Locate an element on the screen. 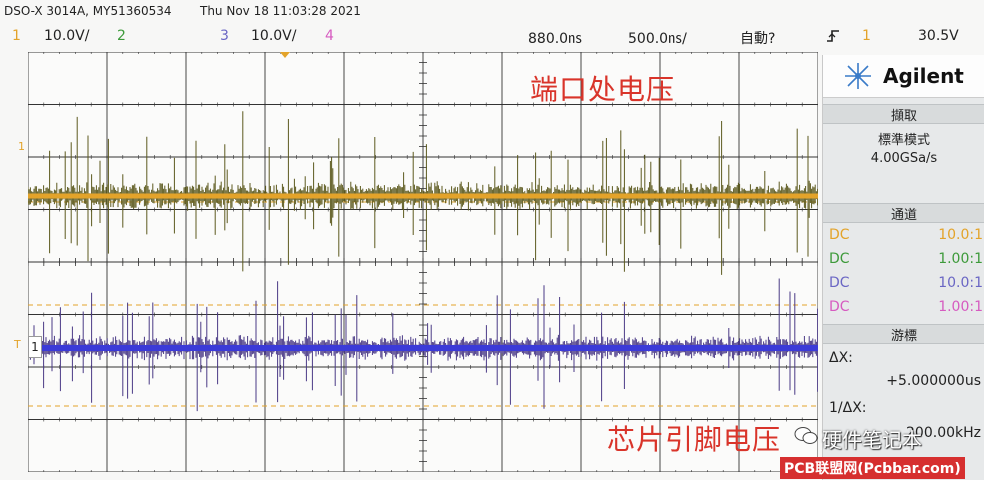 The height and width of the screenshot is (480, 984). channels-header: 通道 is located at coordinates (903, 213).